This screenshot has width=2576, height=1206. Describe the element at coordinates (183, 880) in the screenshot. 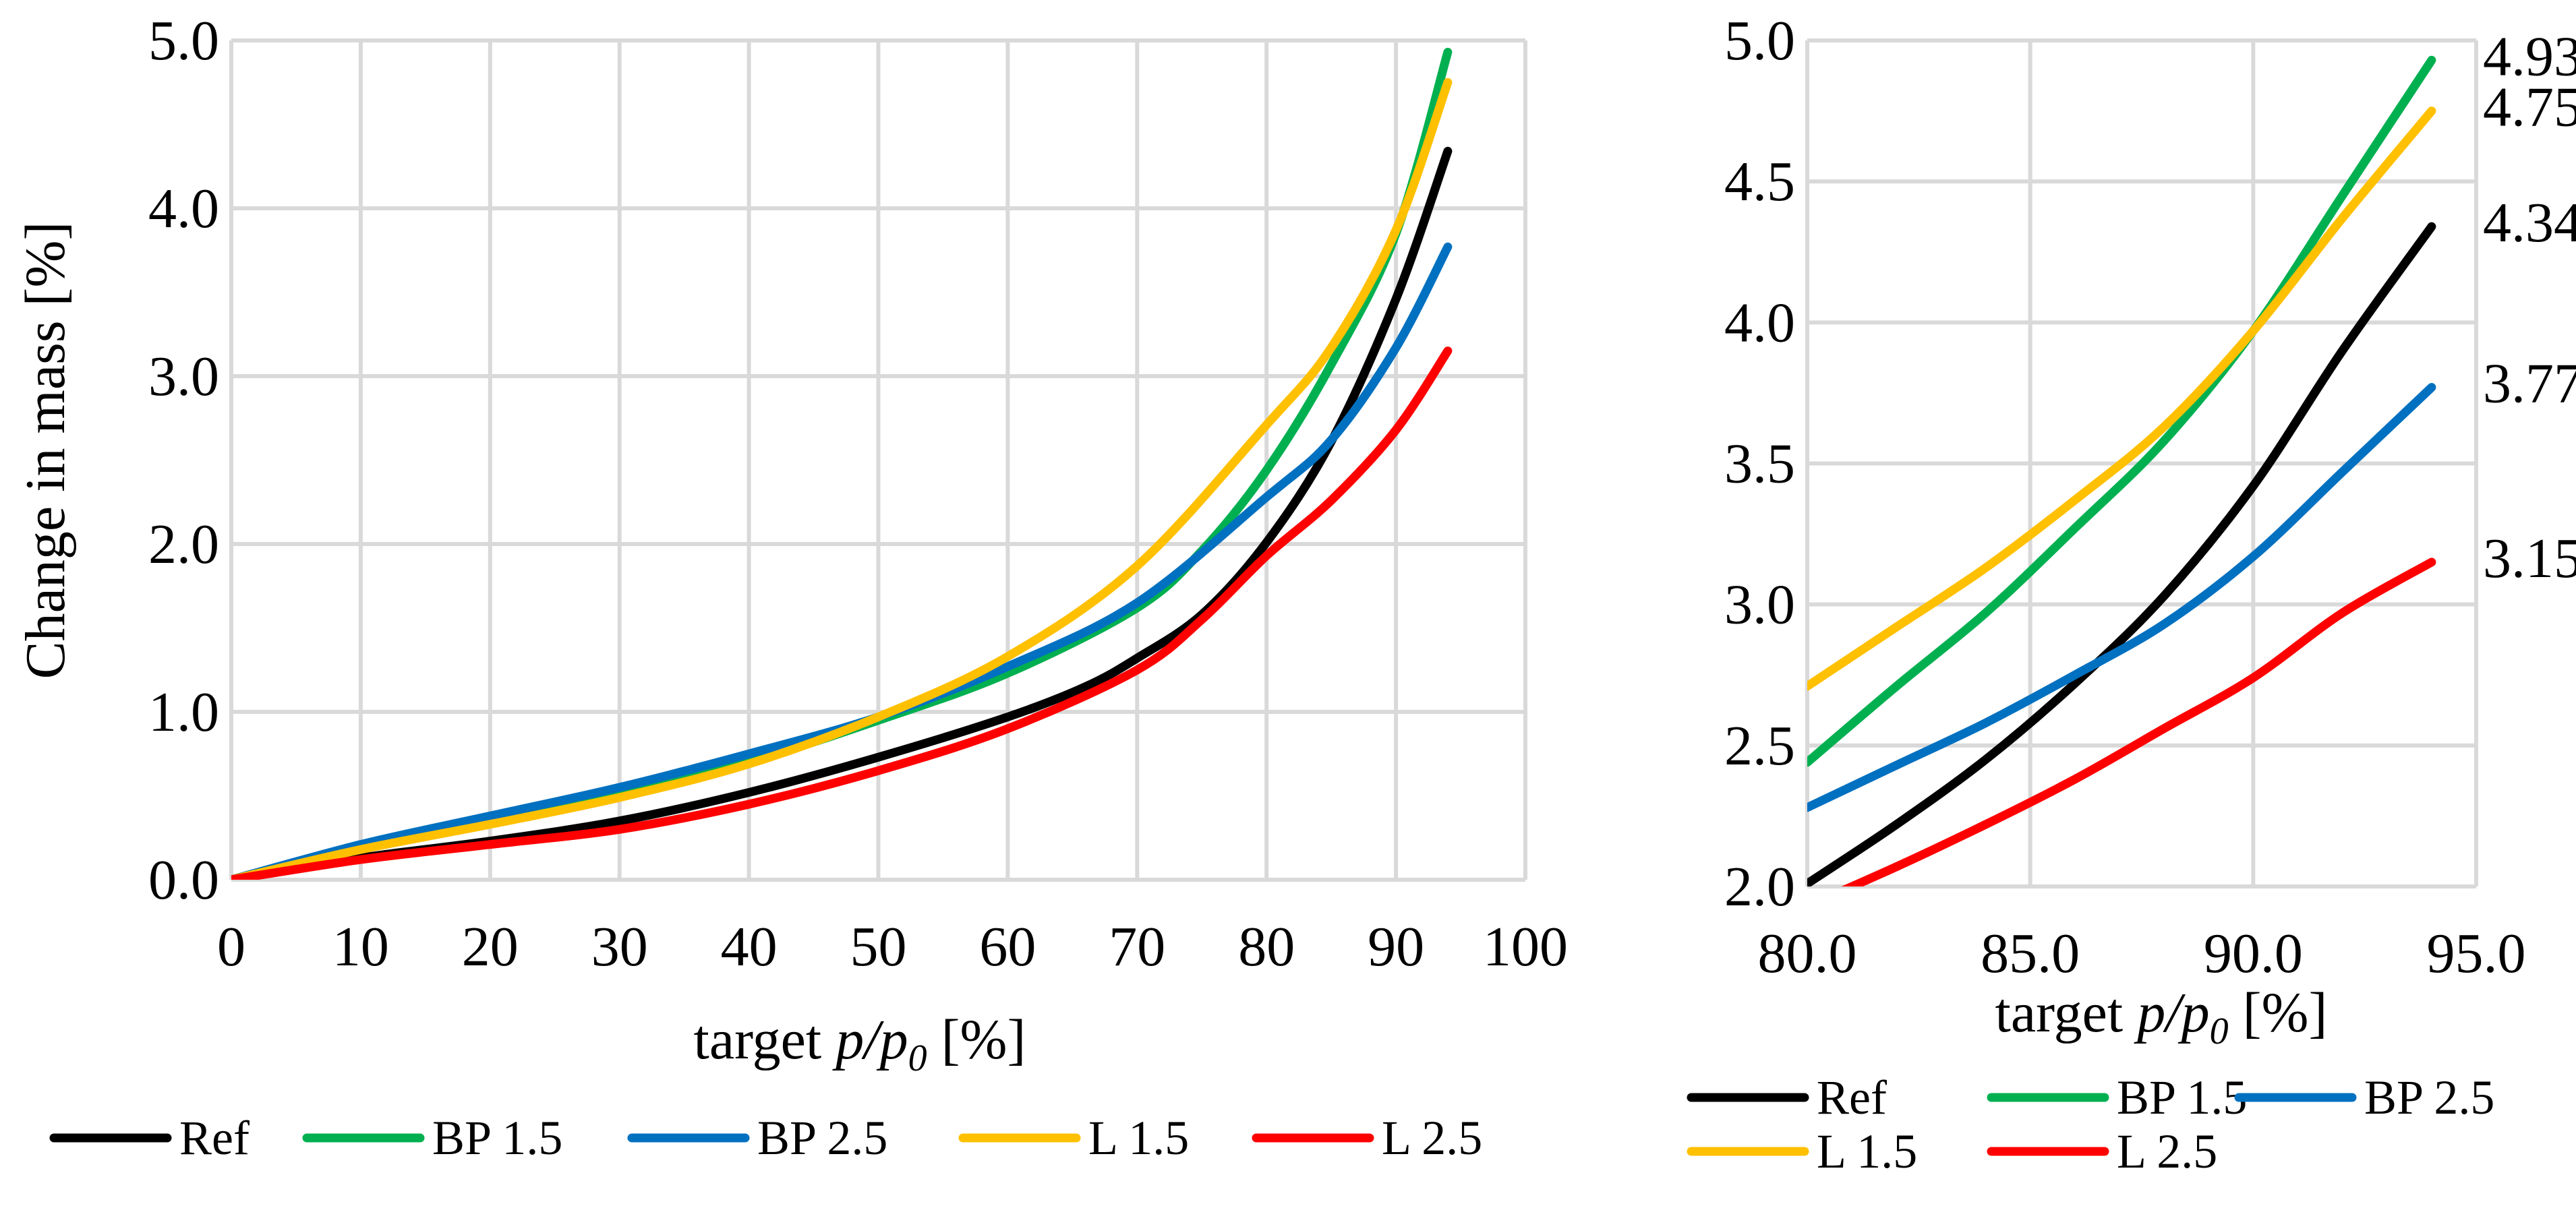

I see `y-tick-label: 0.0` at that location.